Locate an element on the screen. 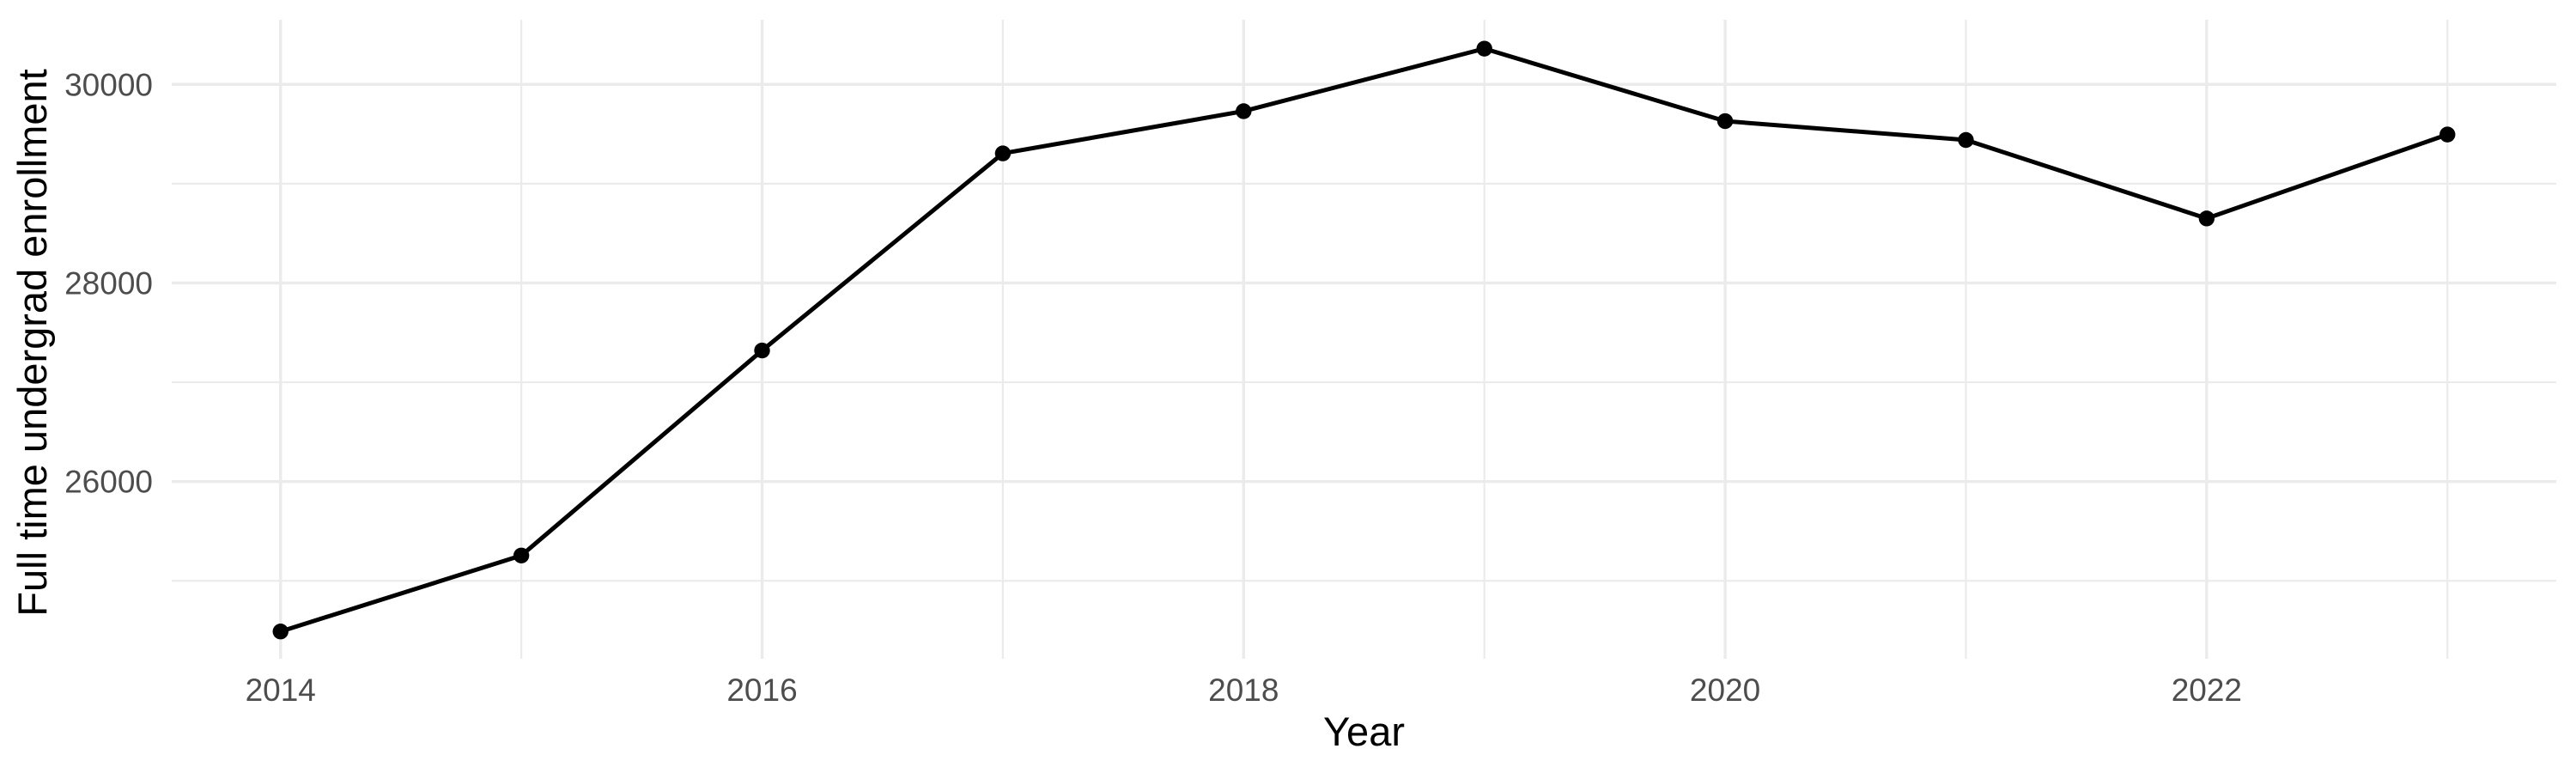  y-tick-label: 26000 is located at coordinates (109, 483).